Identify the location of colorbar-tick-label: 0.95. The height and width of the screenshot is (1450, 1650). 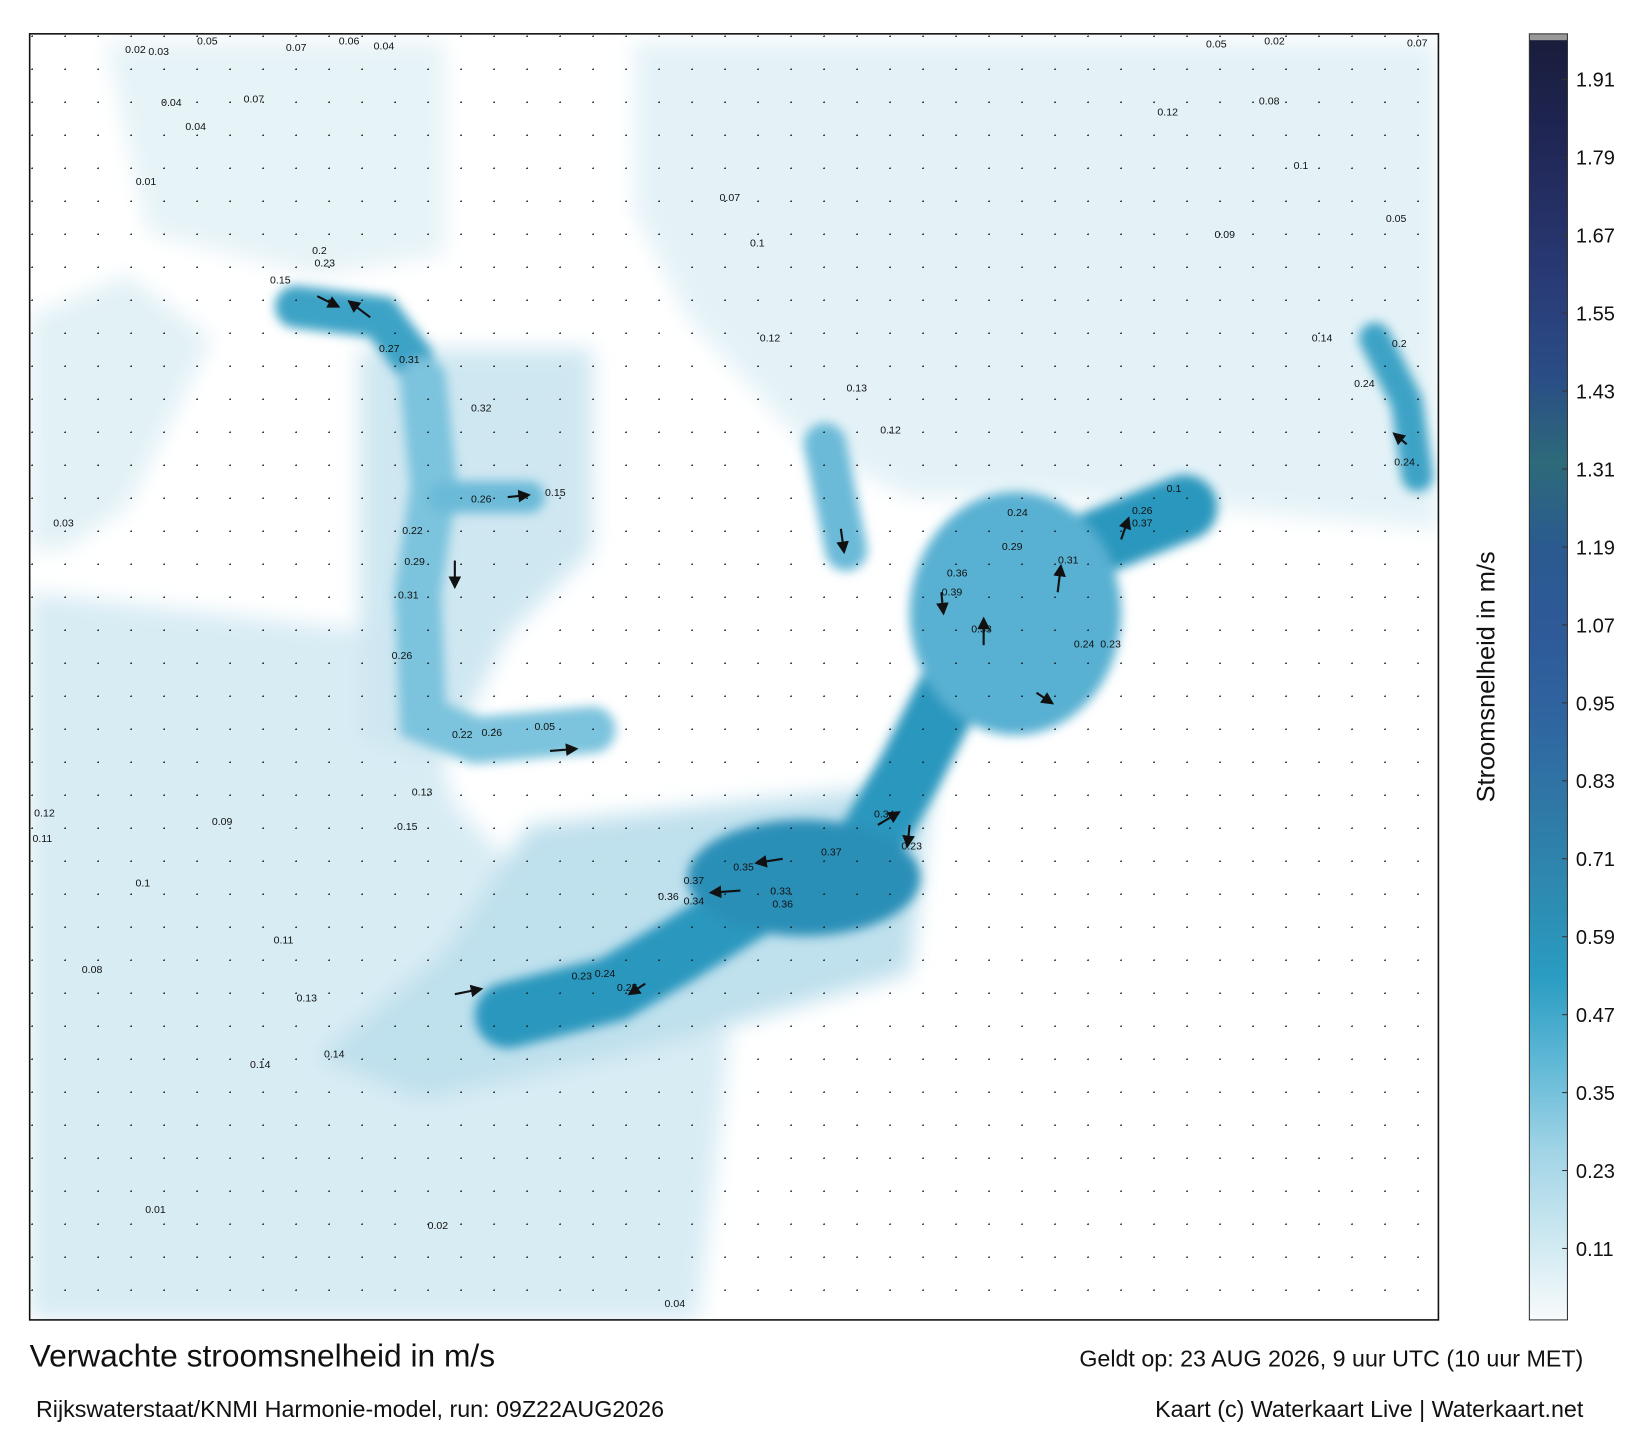
(1595, 704).